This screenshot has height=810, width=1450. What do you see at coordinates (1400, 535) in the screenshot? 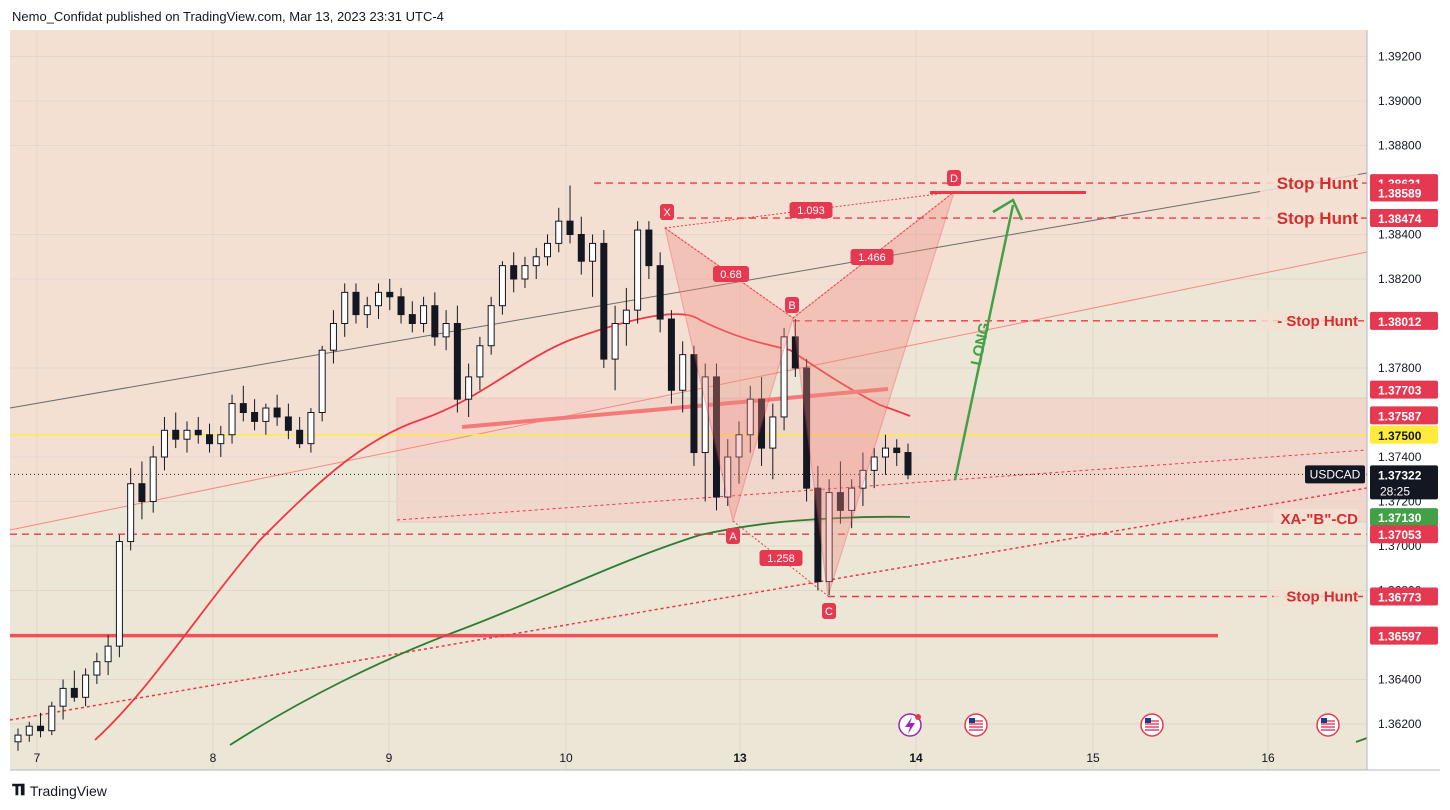
I see `price-label-1.37053: 1.37053` at bounding box center [1400, 535].